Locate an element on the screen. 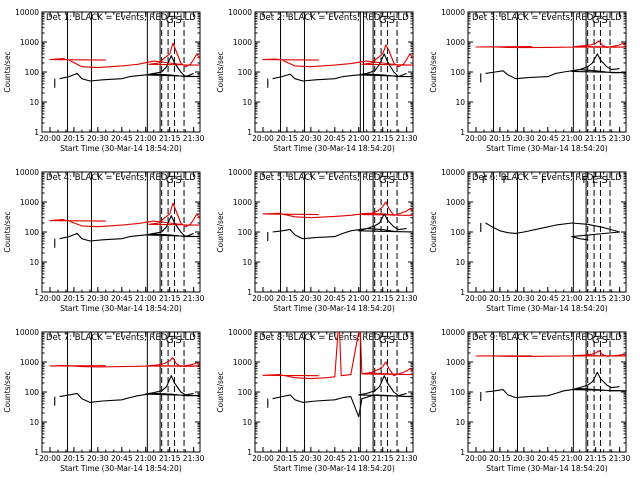 Image resolution: width=640 pixels, height=480 pixels. panel-title: Det 8: BLACK = Events, RED = LLD is located at coordinates (334, 338).